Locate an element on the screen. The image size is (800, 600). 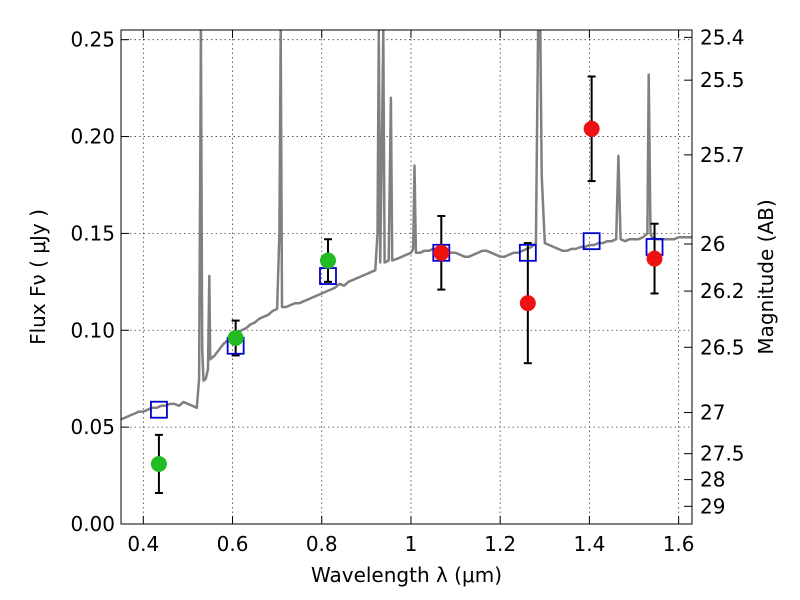
y2-axis-label: Magnitude (AB) is located at coordinates (766, 276).